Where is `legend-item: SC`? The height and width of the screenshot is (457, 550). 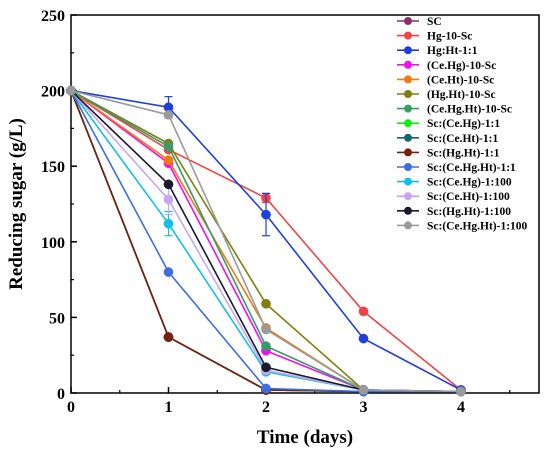
legend-item: SC is located at coordinates (419, 22).